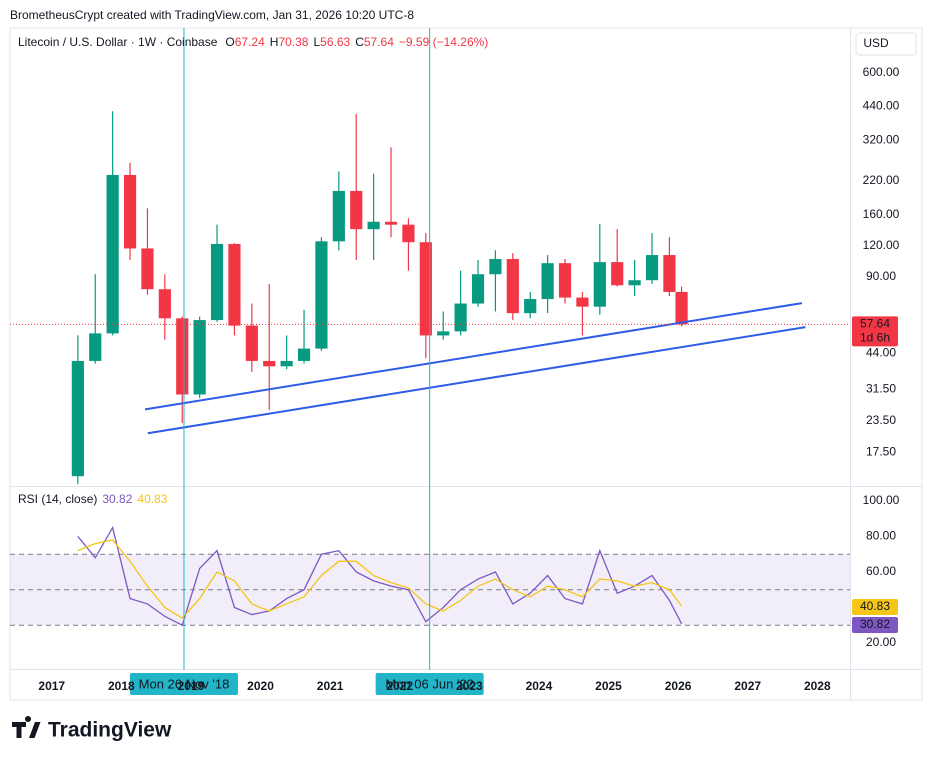 The height and width of the screenshot is (760, 933). What do you see at coordinates (608, 686) in the screenshot?
I see `x-tick-label: 2025` at bounding box center [608, 686].